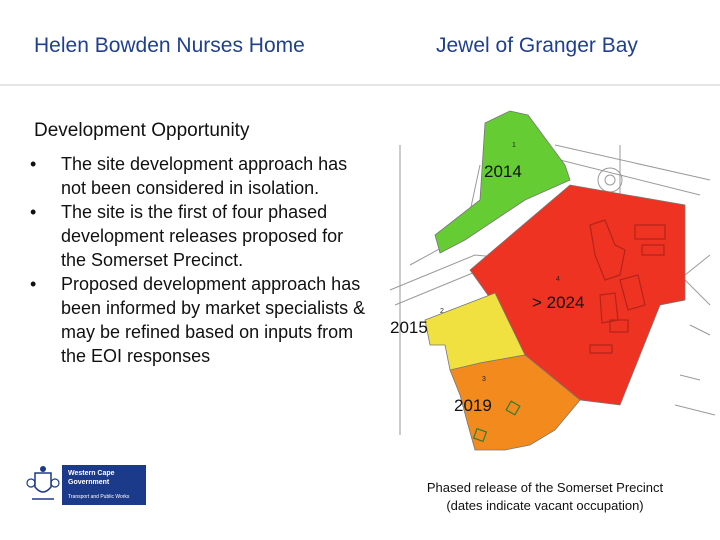 Image resolution: width=720 pixels, height=540 pixels. Describe the element at coordinates (627, 286) in the screenshot. I see `building-outlines` at that location.